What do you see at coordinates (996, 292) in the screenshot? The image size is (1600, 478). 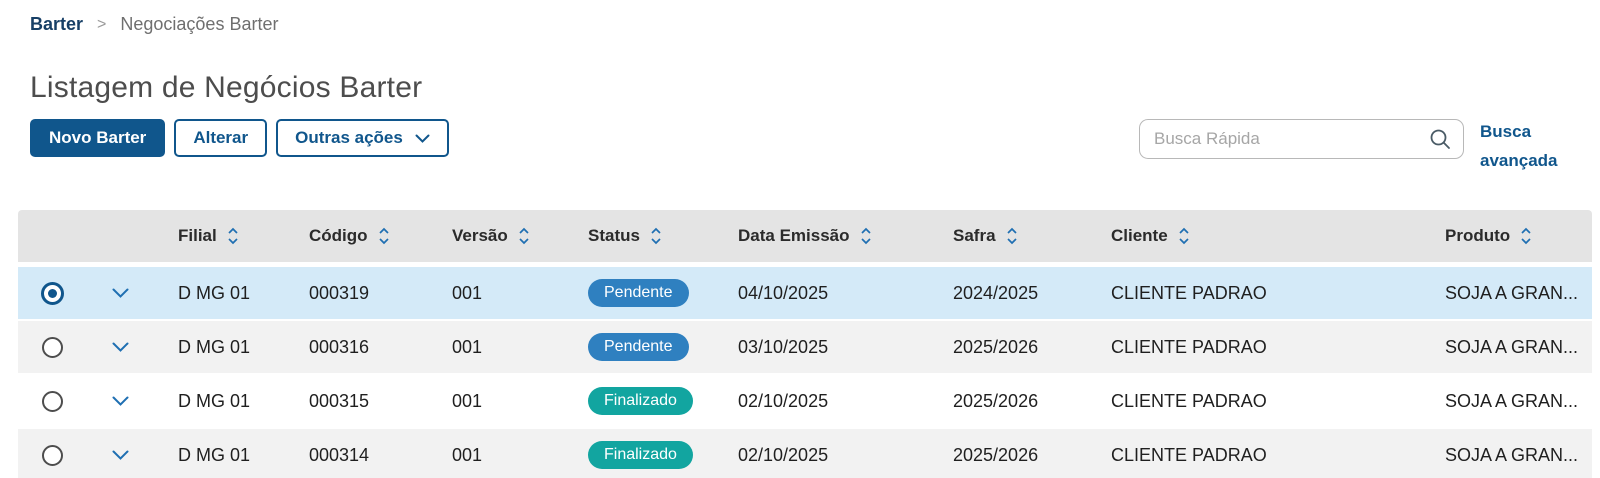 I see `cell-safra: 2024/2025` at bounding box center [996, 292].